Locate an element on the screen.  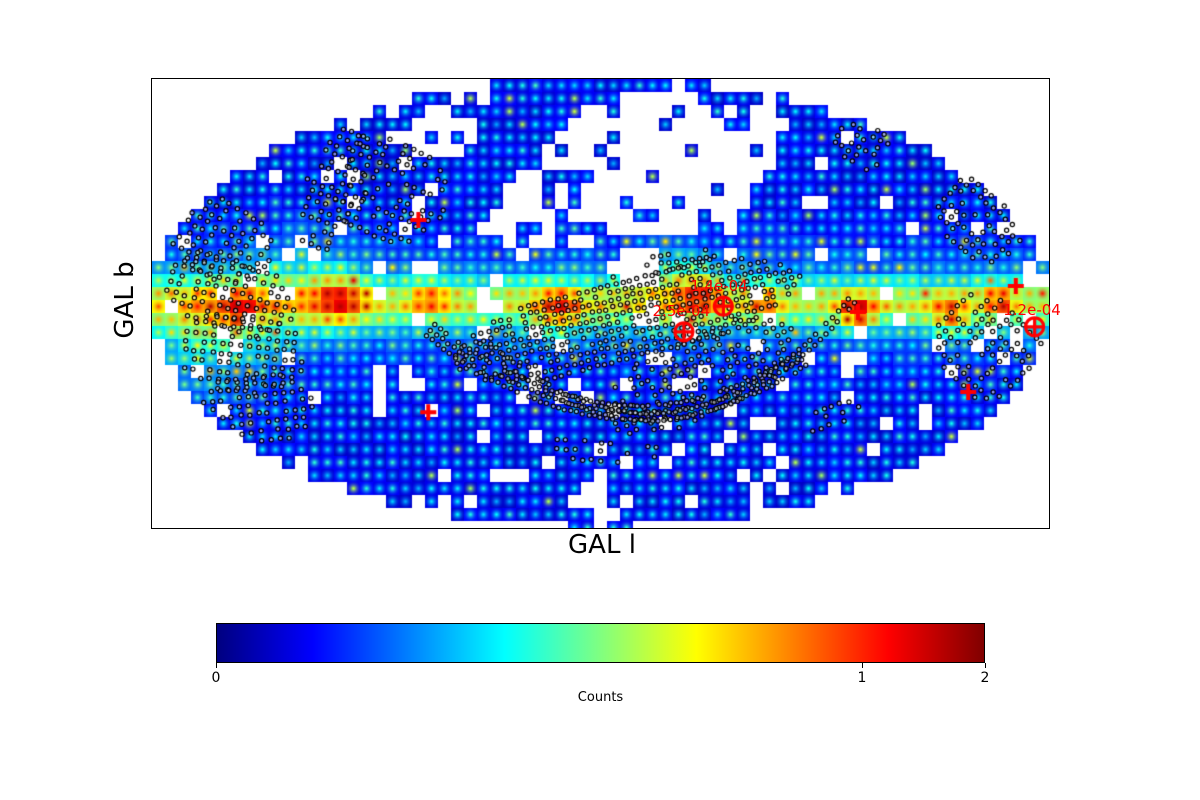
y-axis-label: GAL b is located at coordinates (125, 300).